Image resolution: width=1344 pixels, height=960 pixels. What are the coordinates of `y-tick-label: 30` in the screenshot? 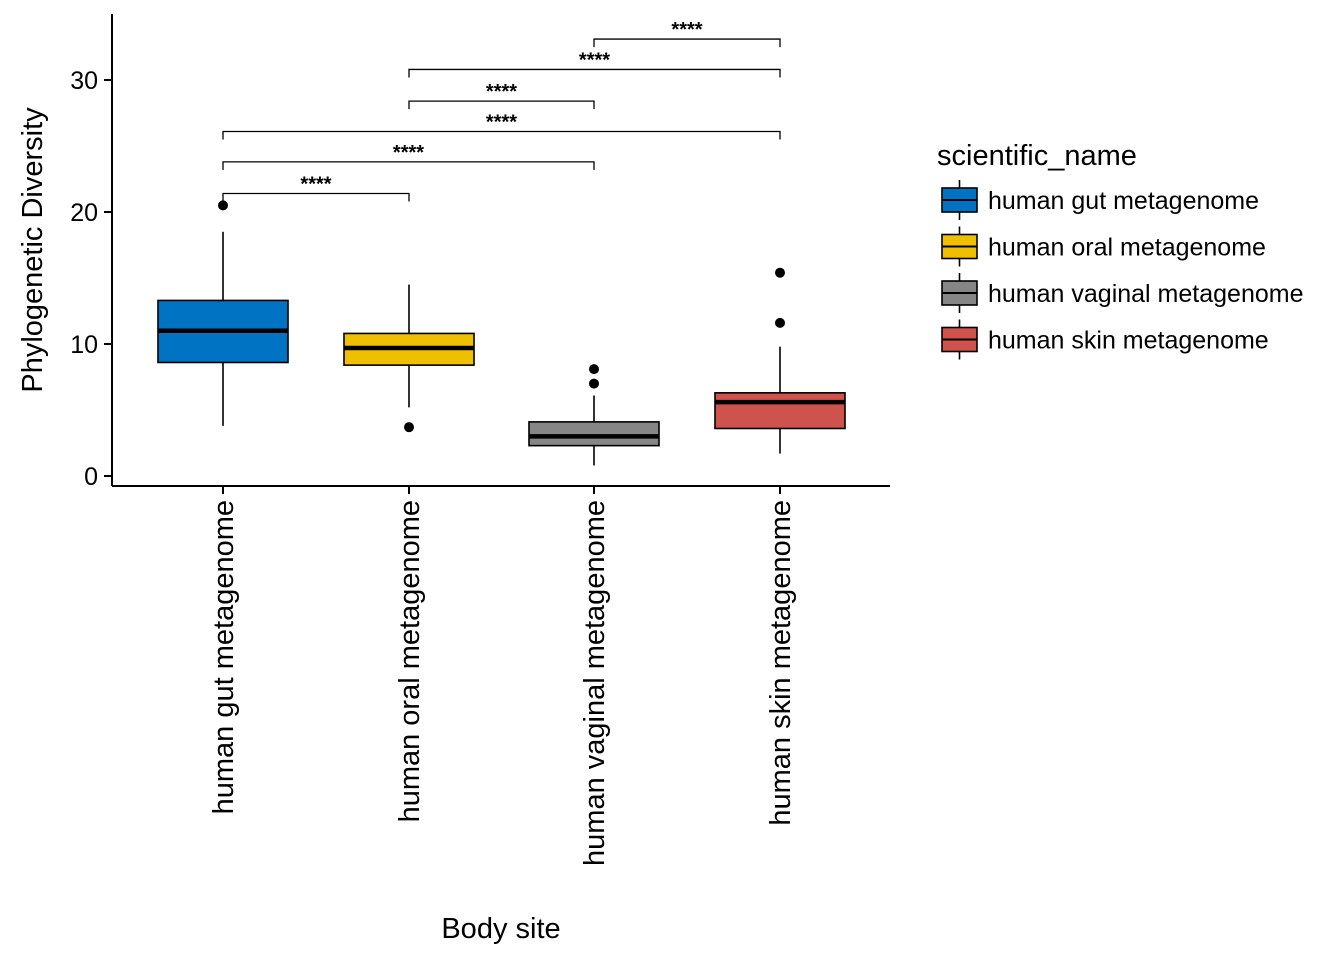 It's located at (84, 81).